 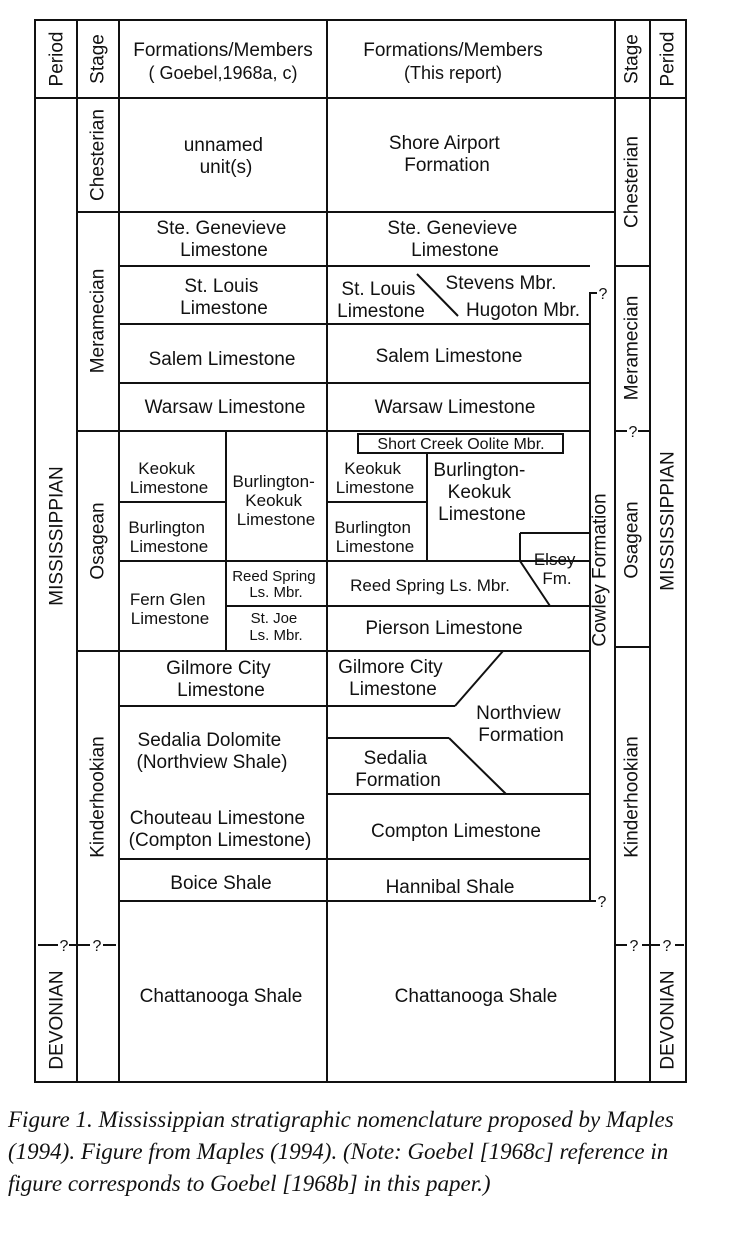 What do you see at coordinates (453, 73) in the screenshot?
I see `header-this-subtitle: (This report)` at bounding box center [453, 73].